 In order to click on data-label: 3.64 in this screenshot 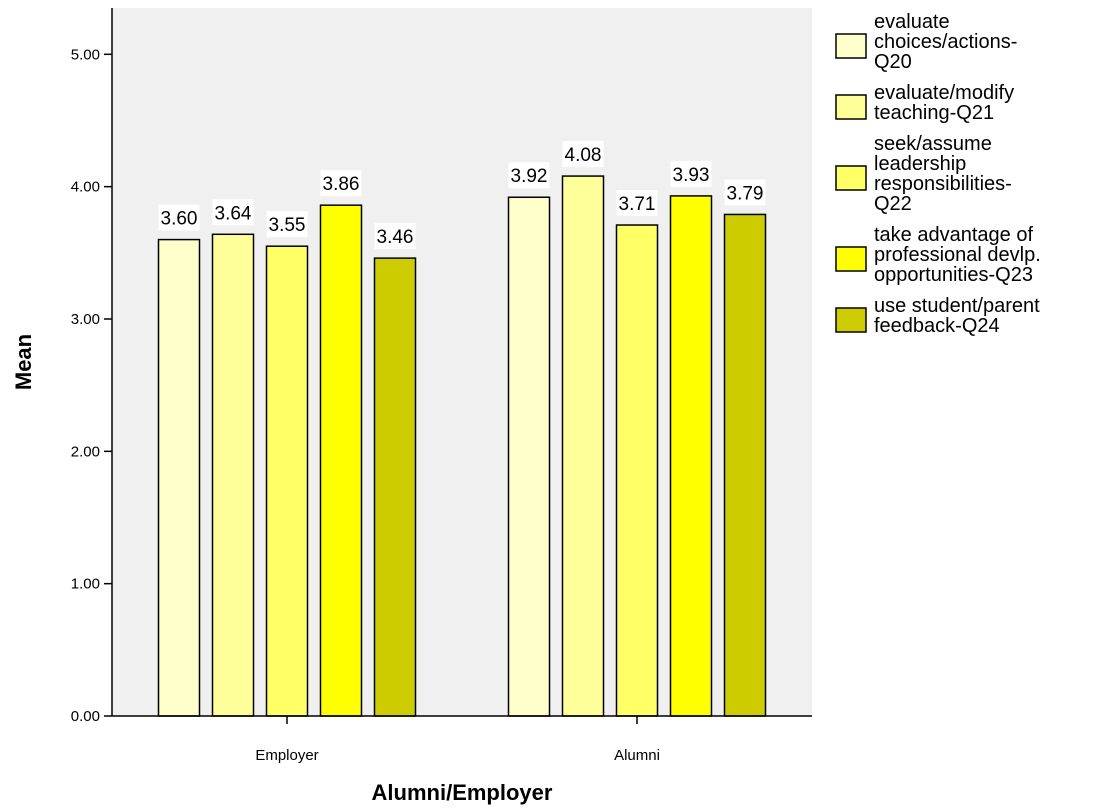, I will do `click(233, 213)`.